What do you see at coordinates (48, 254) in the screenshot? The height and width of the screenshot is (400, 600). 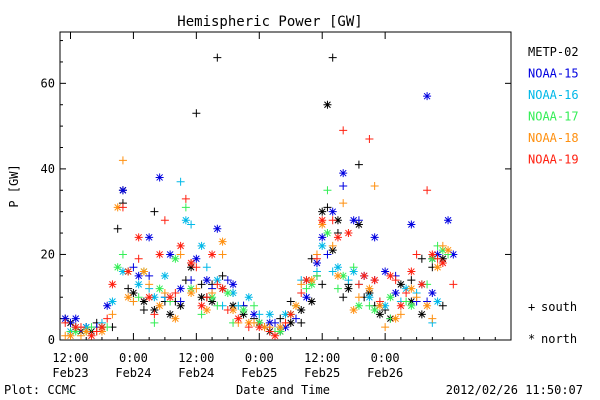 I see `y-tick-label: 20` at bounding box center [48, 254].